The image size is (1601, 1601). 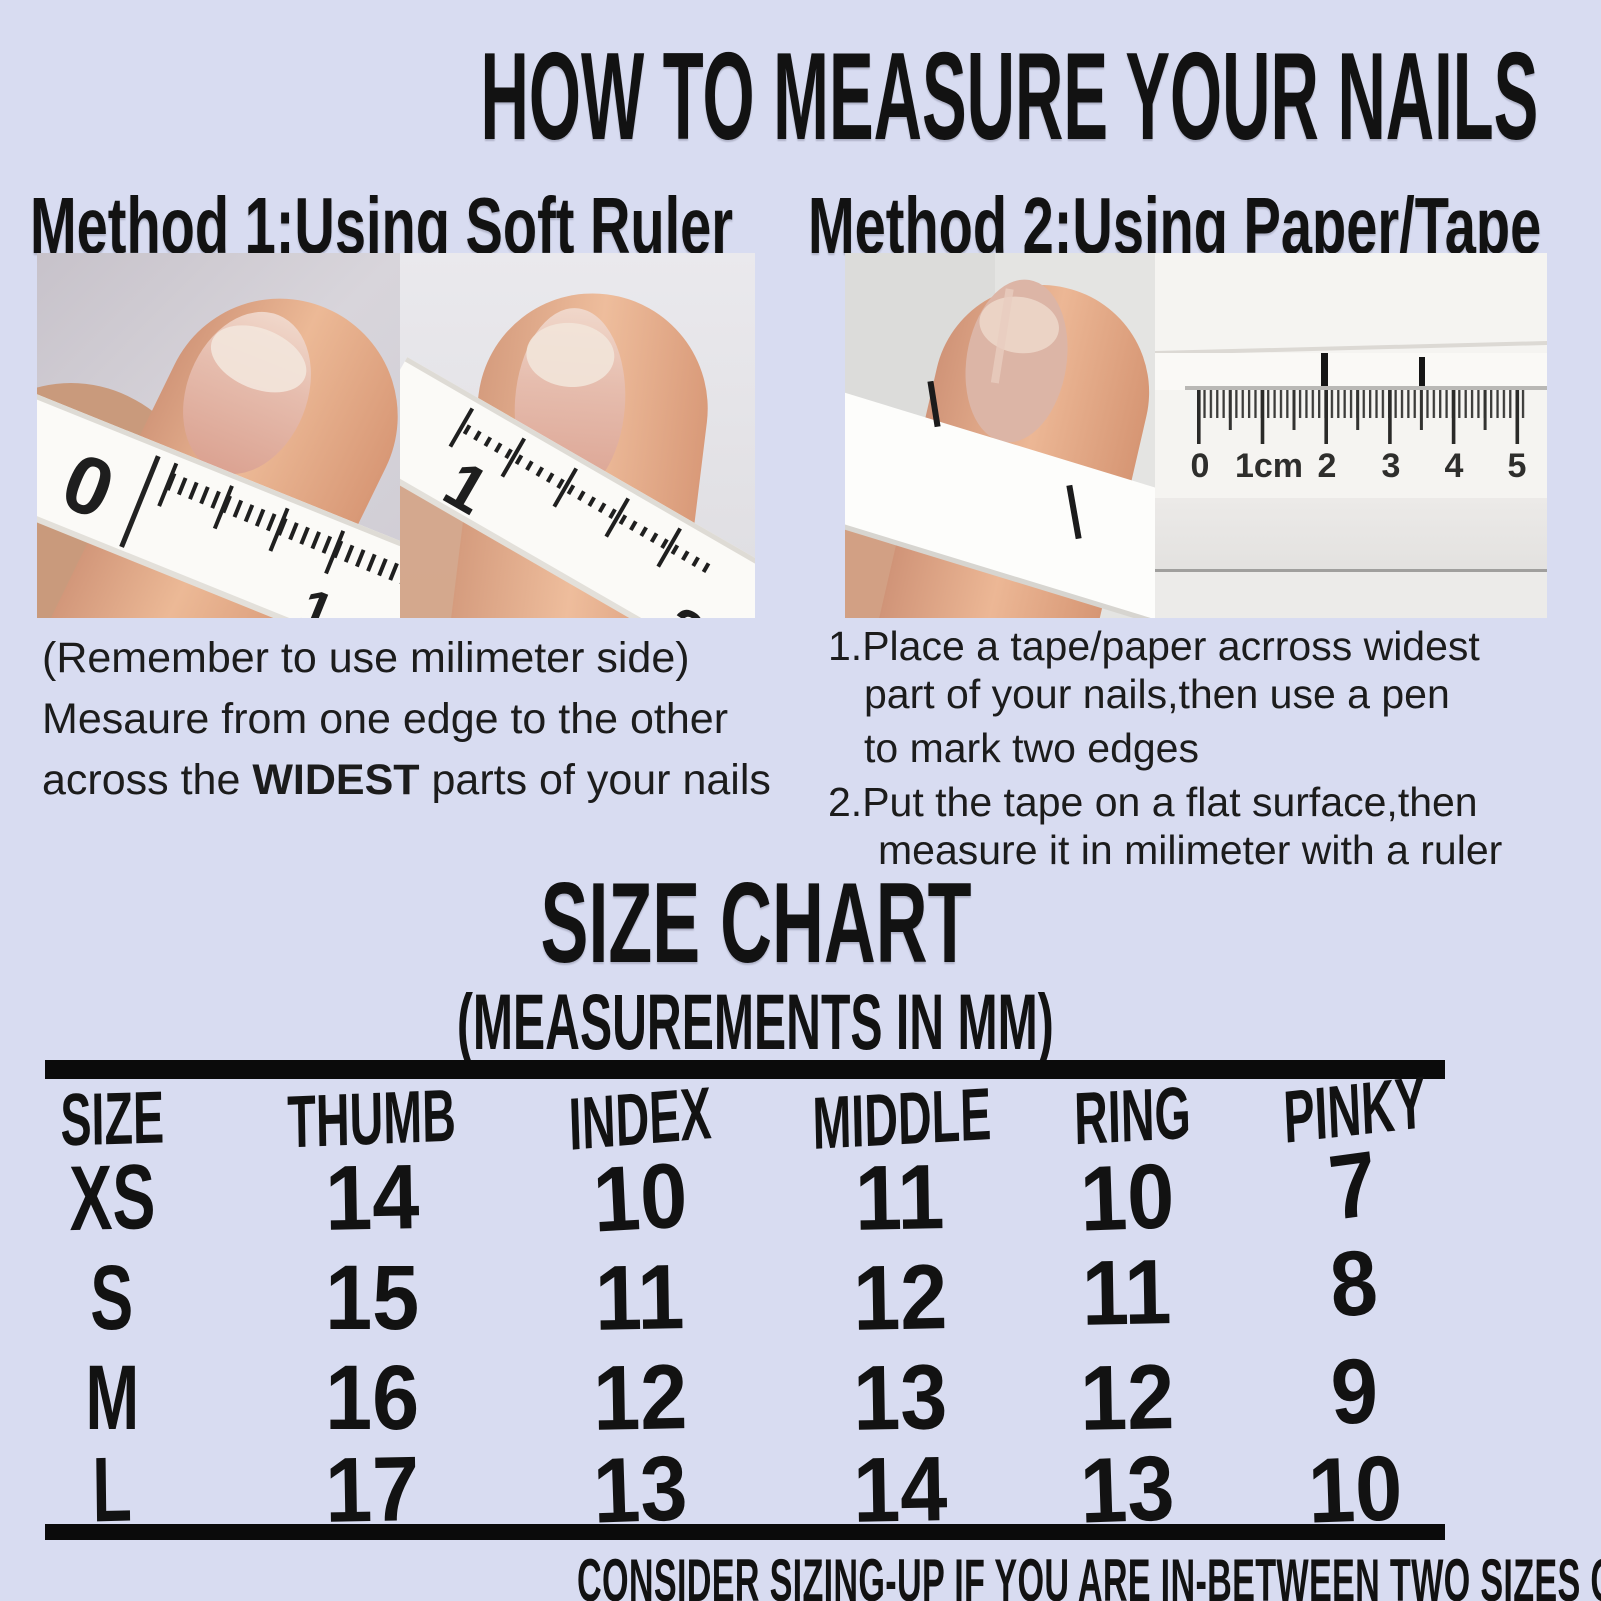 What do you see at coordinates (1031, 748) in the screenshot?
I see `step-line: to mark two edges` at bounding box center [1031, 748].